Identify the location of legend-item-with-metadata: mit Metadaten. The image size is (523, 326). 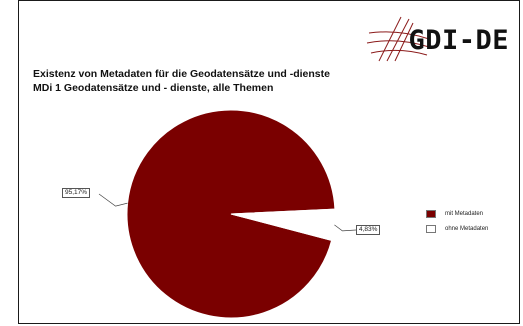
(457, 213).